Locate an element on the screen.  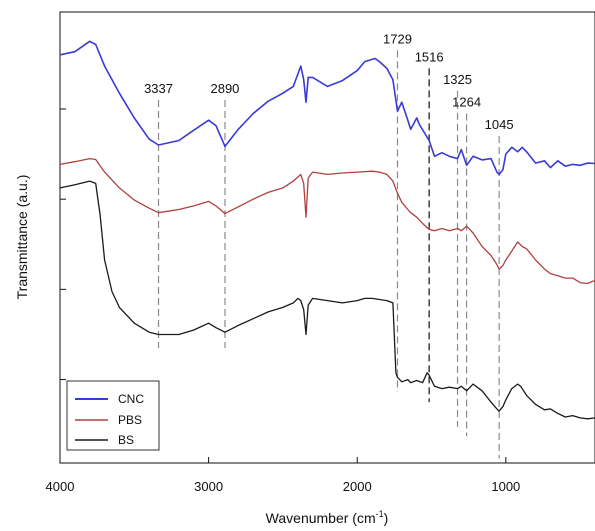
peak-label-2890: 2890 is located at coordinates (224, 88).